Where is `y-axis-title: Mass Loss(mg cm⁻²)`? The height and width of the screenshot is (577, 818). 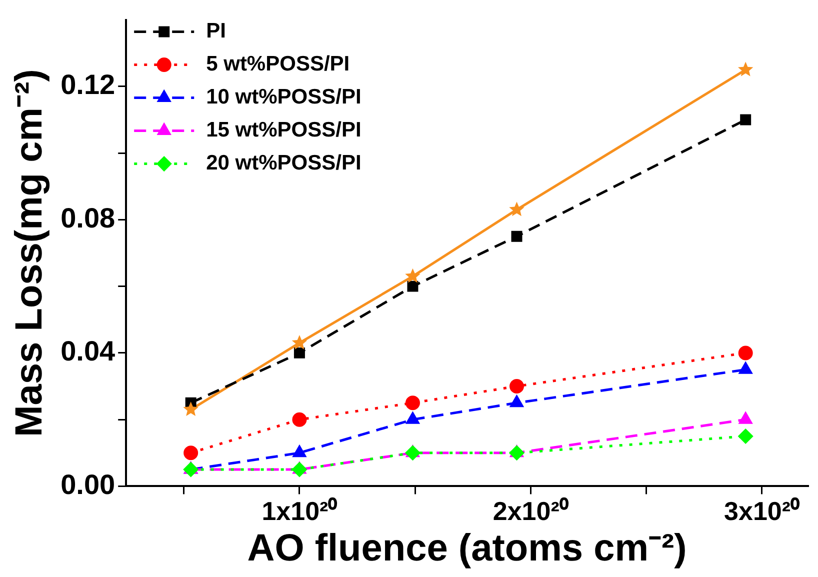
y-axis-title: Mass Loss(mg cm⁻²) is located at coordinates (29, 253).